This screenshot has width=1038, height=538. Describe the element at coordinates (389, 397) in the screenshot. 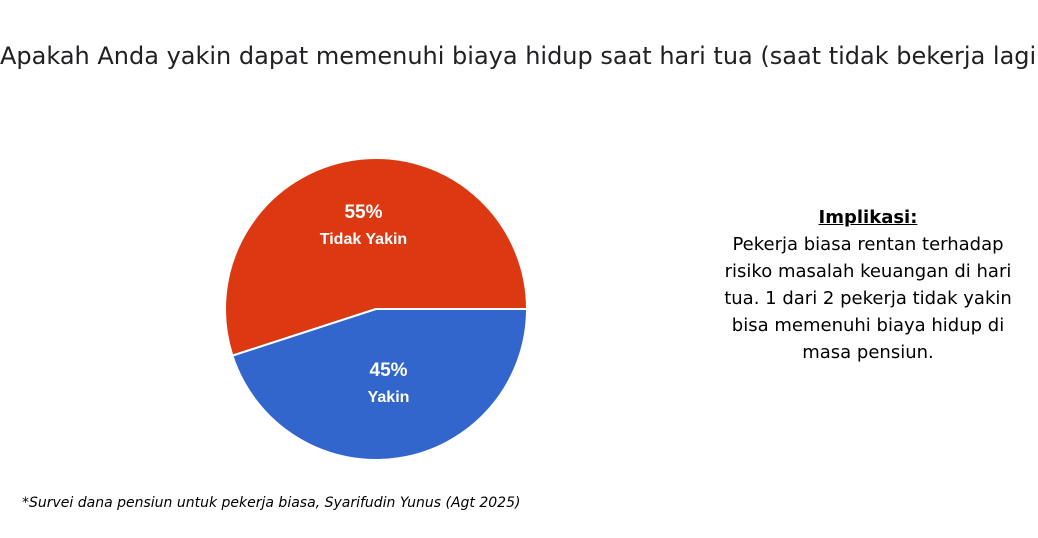

I see `slice-category-label-1: Yakin` at that location.